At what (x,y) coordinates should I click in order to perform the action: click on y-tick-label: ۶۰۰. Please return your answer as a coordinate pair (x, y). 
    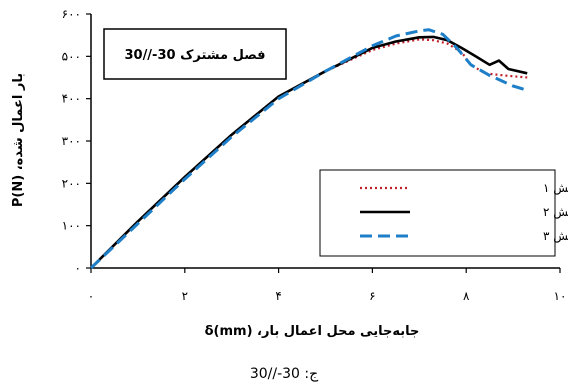
    Looking at the image, I should click on (71, 14).